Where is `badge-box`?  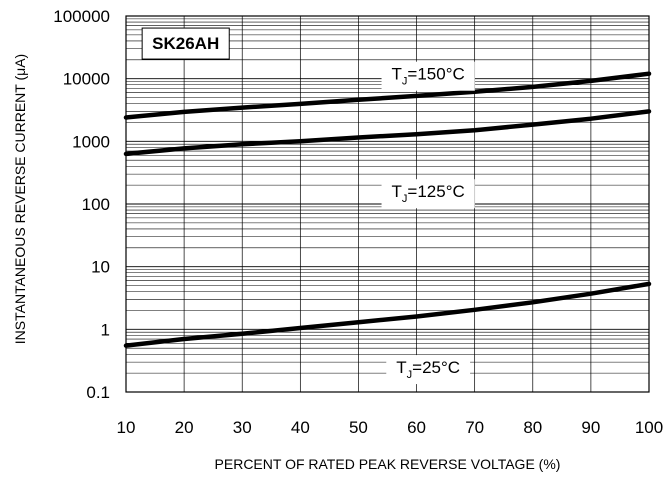
badge-box is located at coordinates (185, 43).